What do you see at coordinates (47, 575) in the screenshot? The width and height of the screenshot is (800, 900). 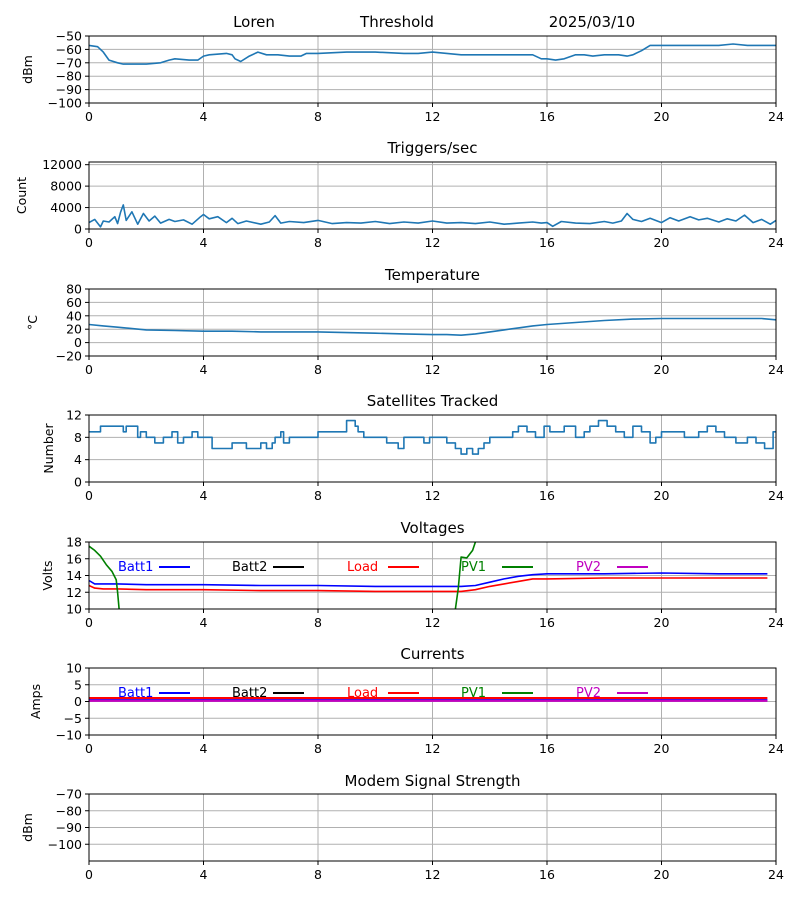 I see `y-axis-label: Volts` at bounding box center [47, 575].